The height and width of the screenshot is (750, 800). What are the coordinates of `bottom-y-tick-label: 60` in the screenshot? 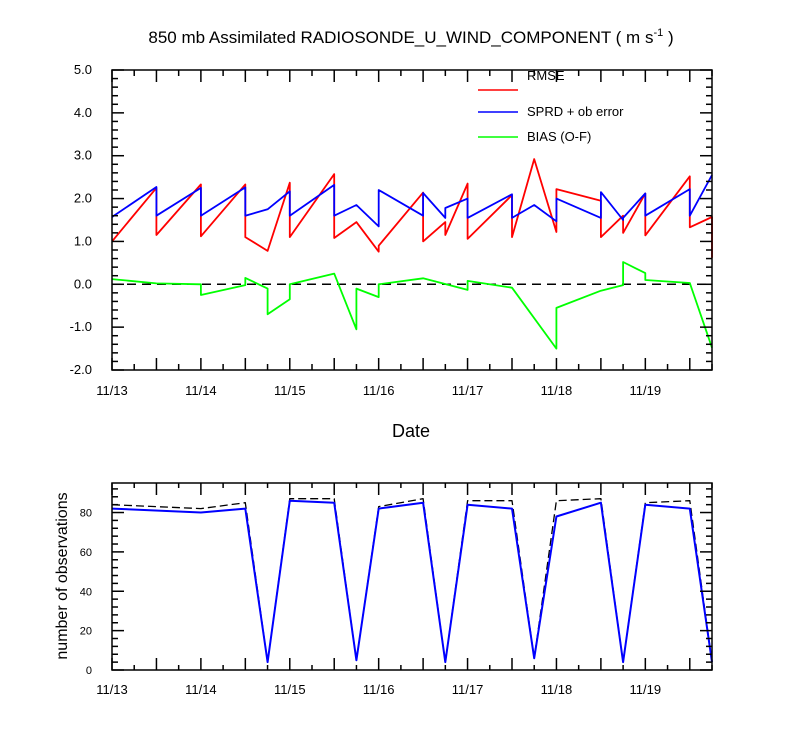 It's located at (86, 553).